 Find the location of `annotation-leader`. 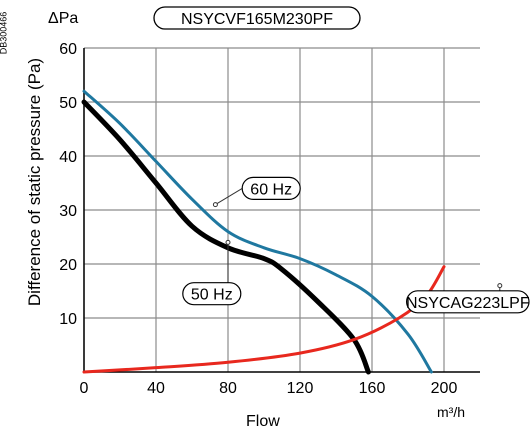

annotation-leader is located at coordinates (229, 196).